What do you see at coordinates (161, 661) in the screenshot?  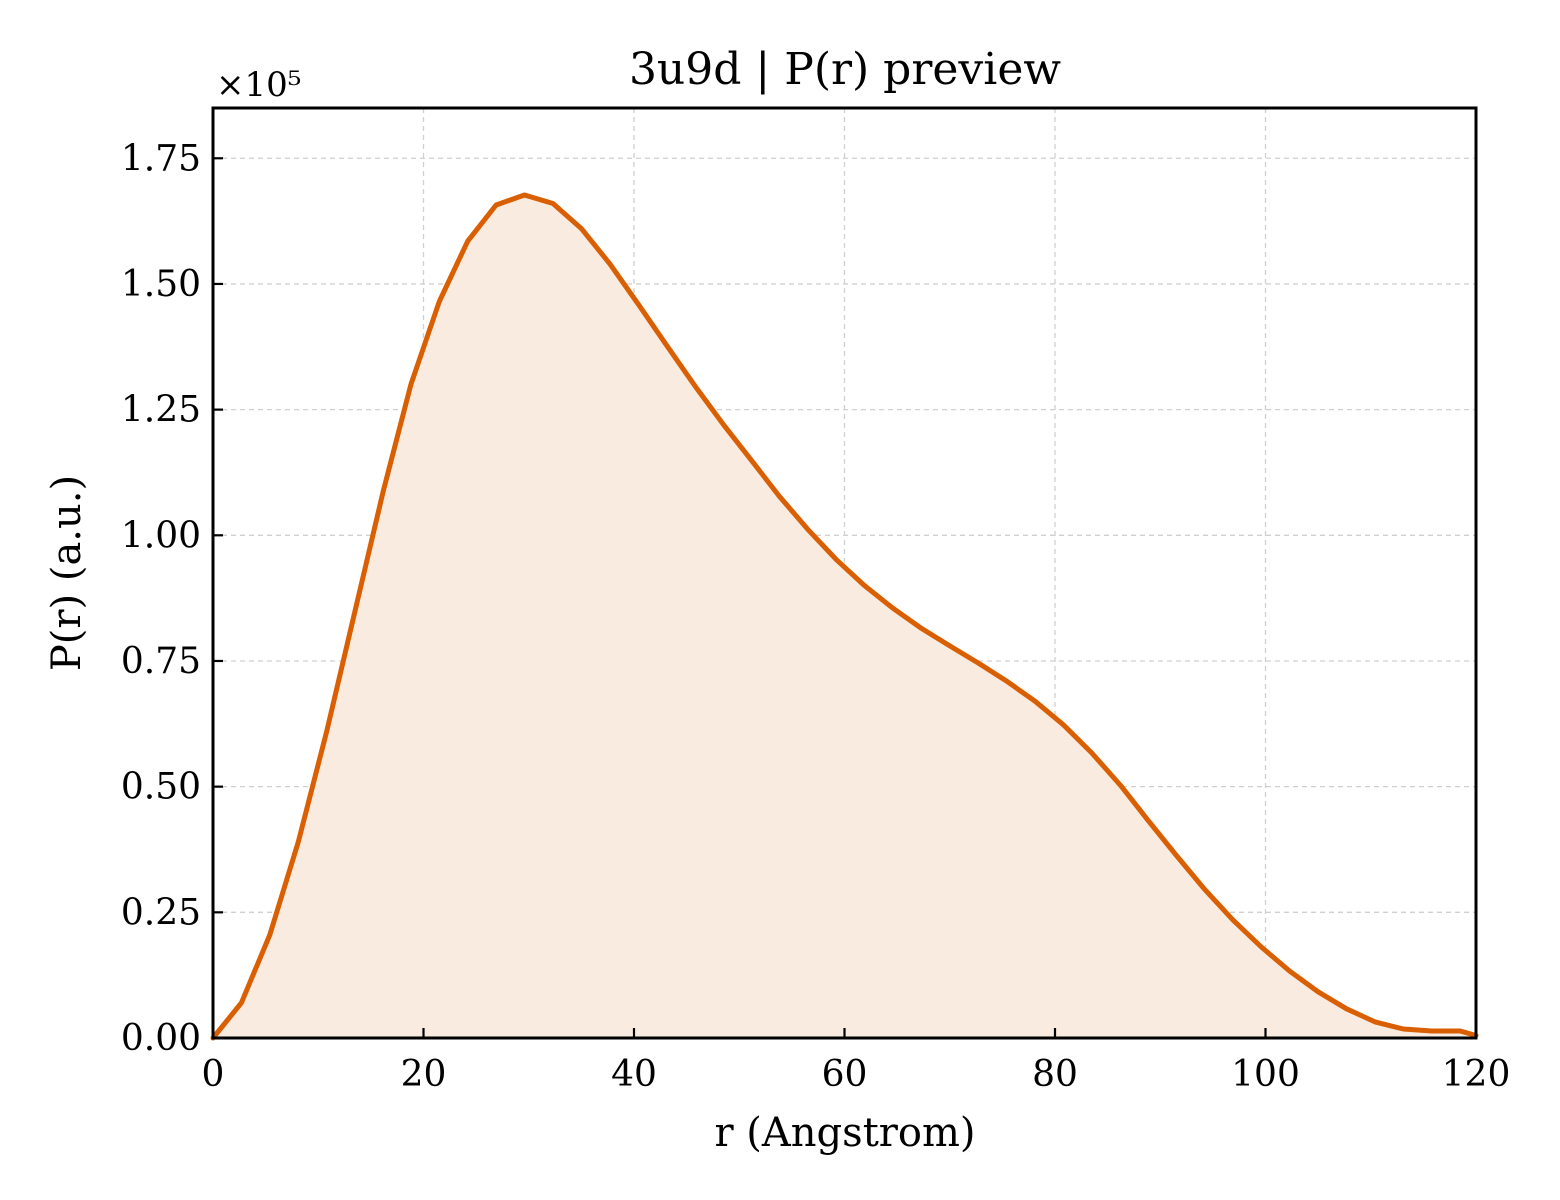 I see `y-tick-label: 0.75` at bounding box center [161, 661].